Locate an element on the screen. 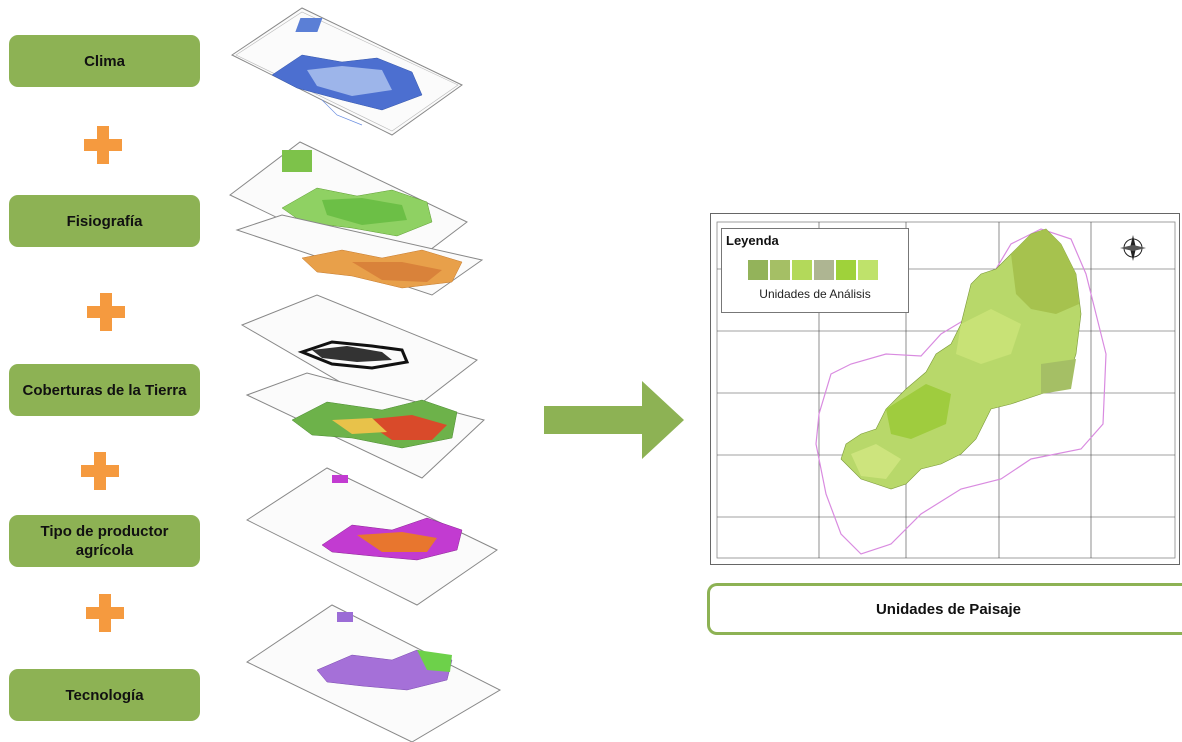  output-label: Unidades de Paisaje is located at coordinates (948, 609).